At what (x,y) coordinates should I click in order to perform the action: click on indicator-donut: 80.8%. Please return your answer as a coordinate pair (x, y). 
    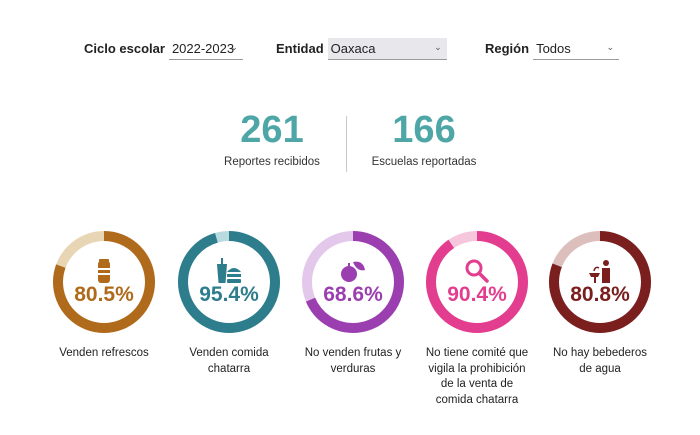
    Looking at the image, I should click on (600, 282).